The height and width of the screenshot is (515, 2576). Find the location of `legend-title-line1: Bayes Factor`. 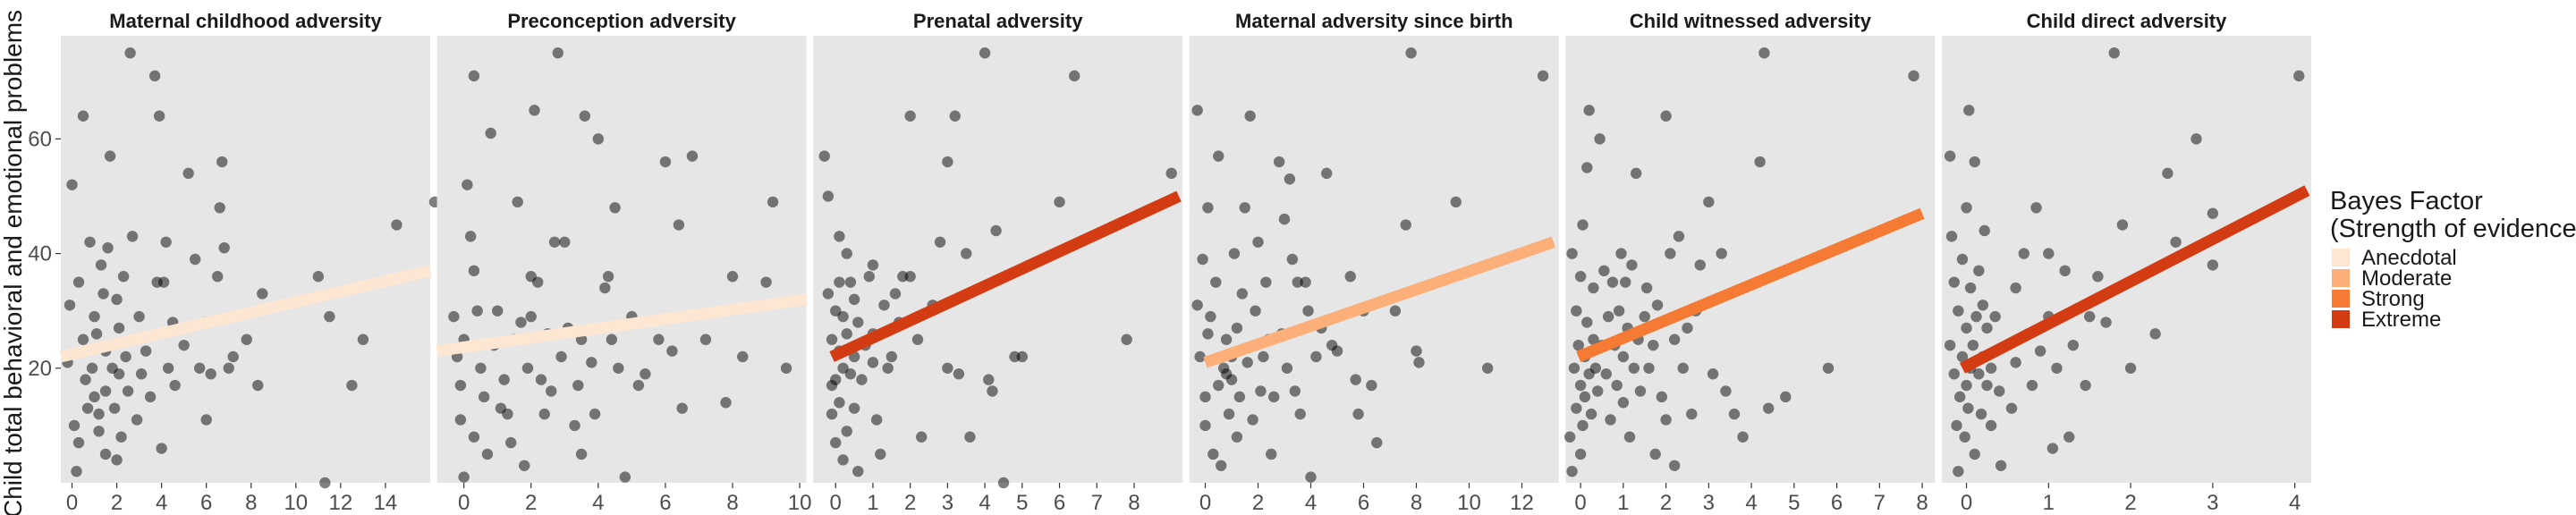

legend-title-line1: Bayes Factor is located at coordinates (2406, 201).